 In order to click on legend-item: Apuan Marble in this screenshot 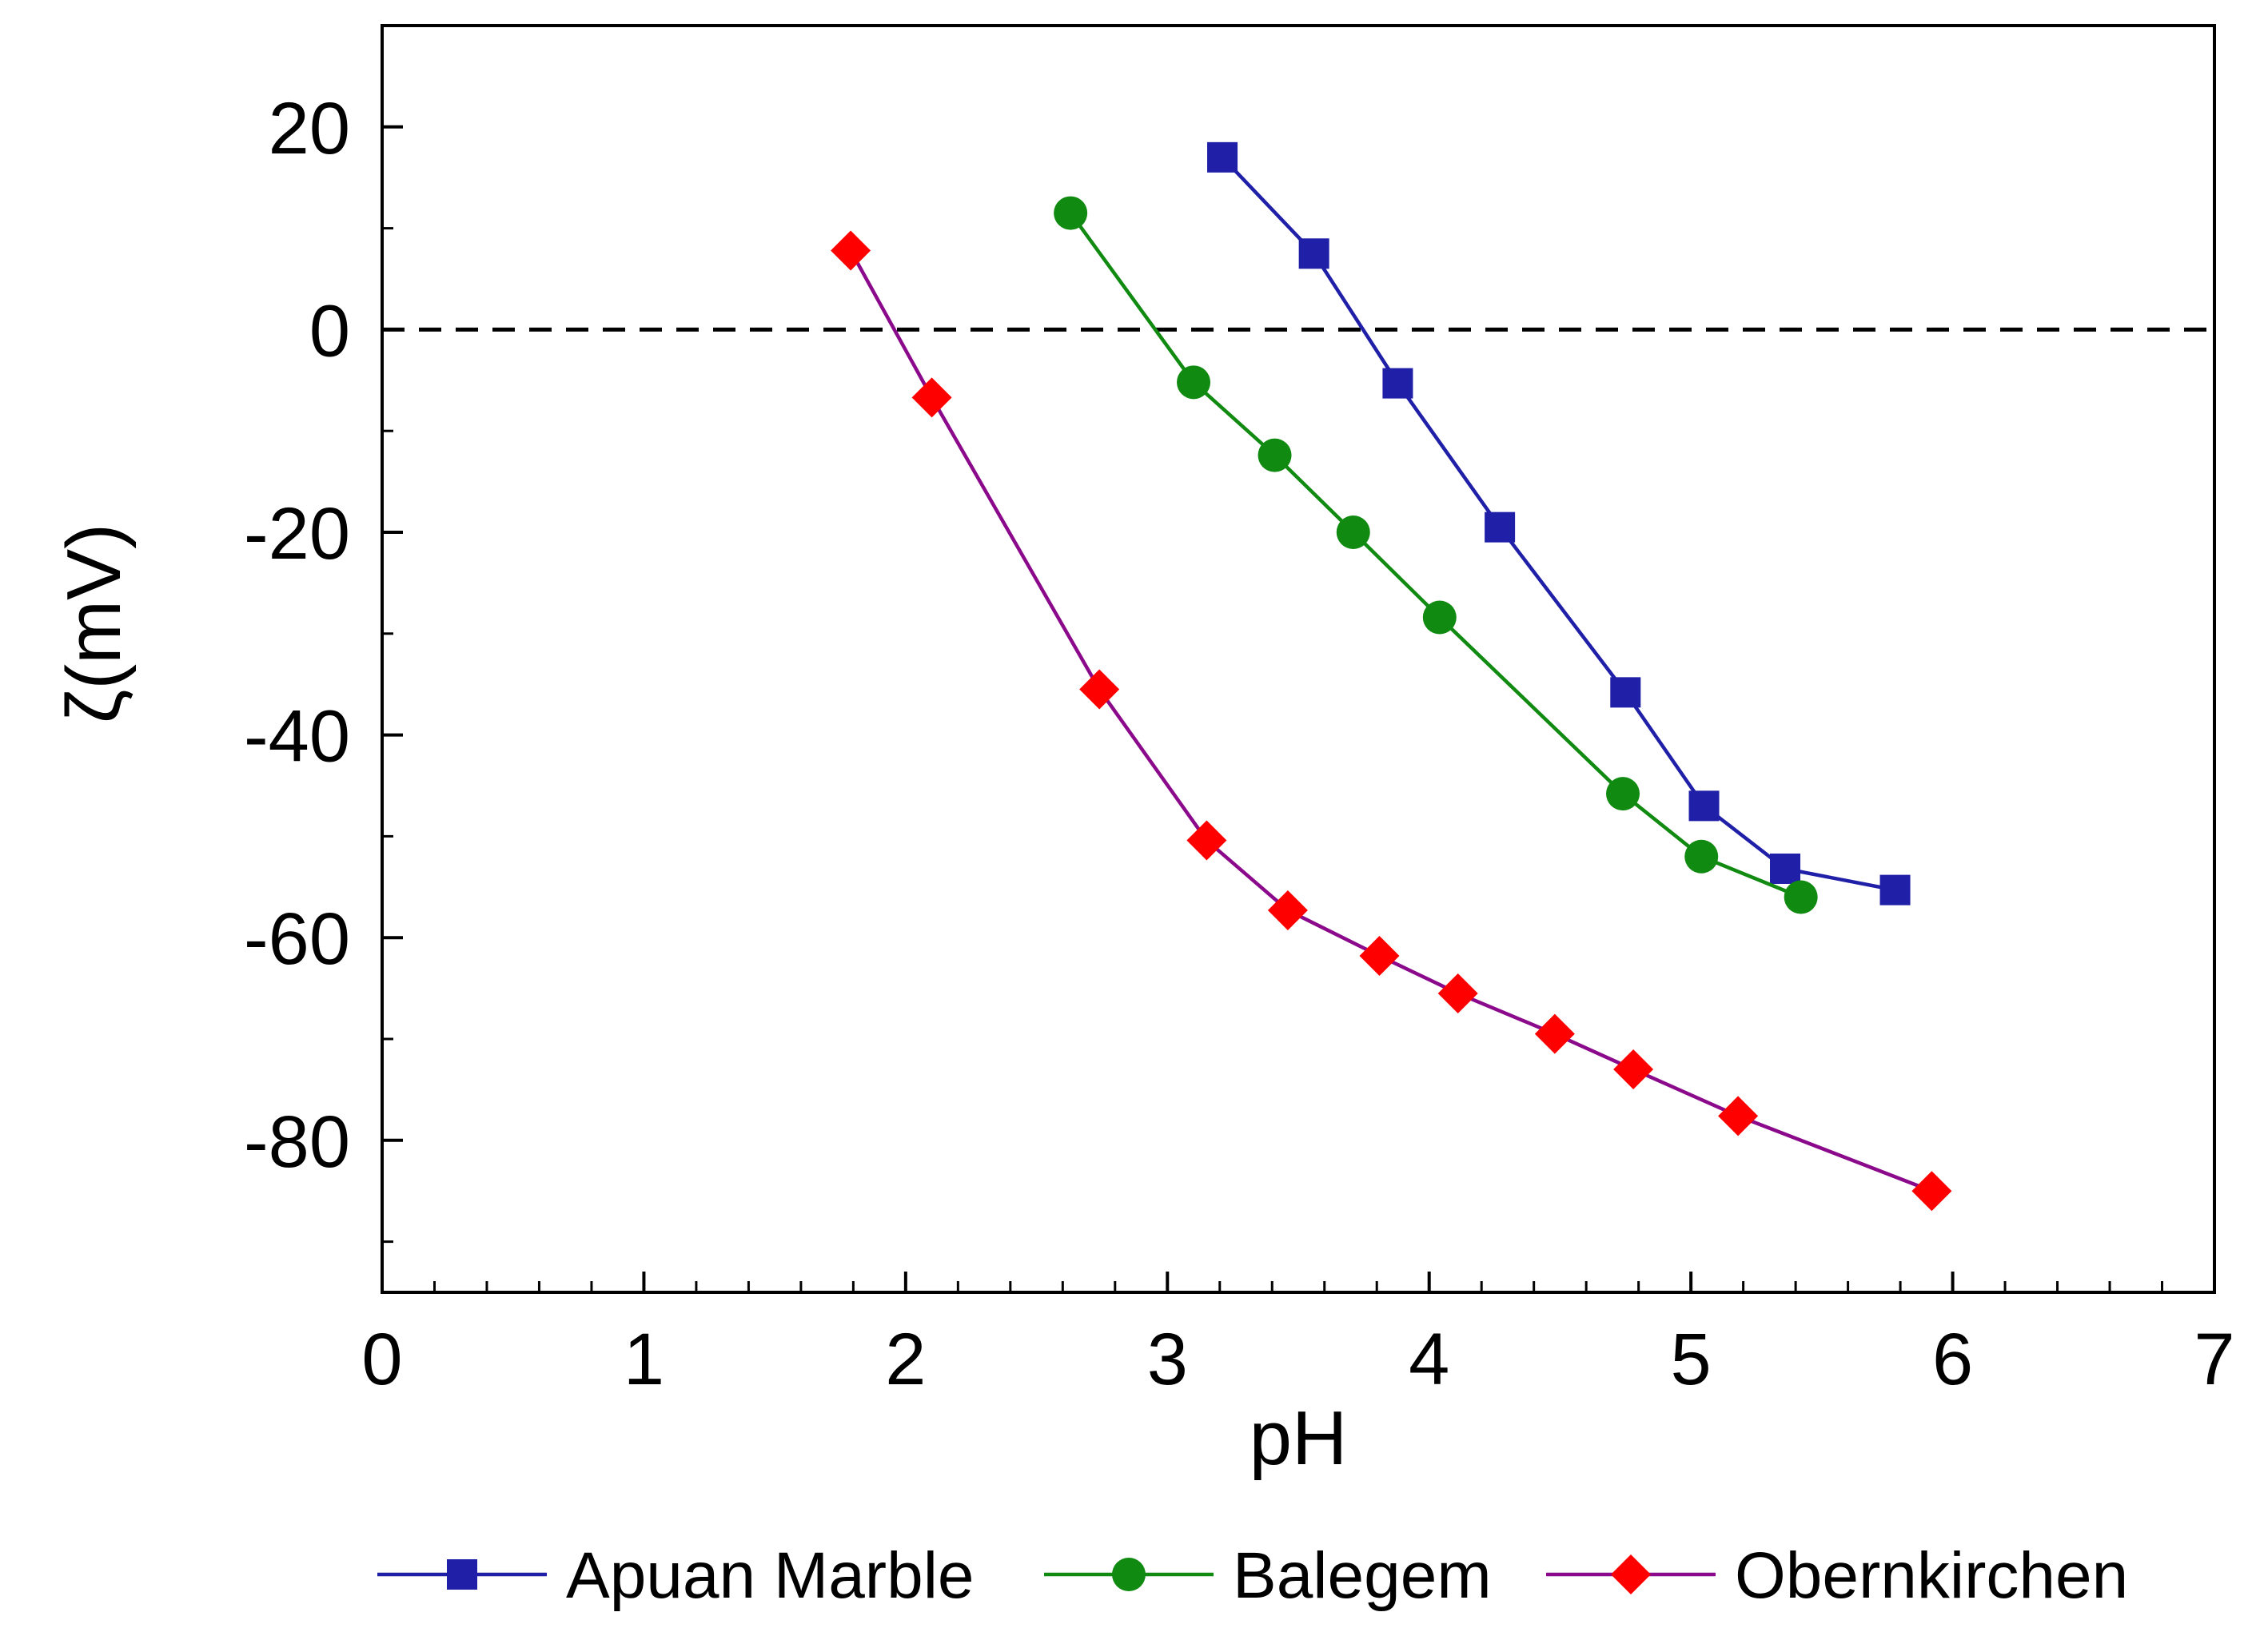, I will do `click(676, 1575)`.